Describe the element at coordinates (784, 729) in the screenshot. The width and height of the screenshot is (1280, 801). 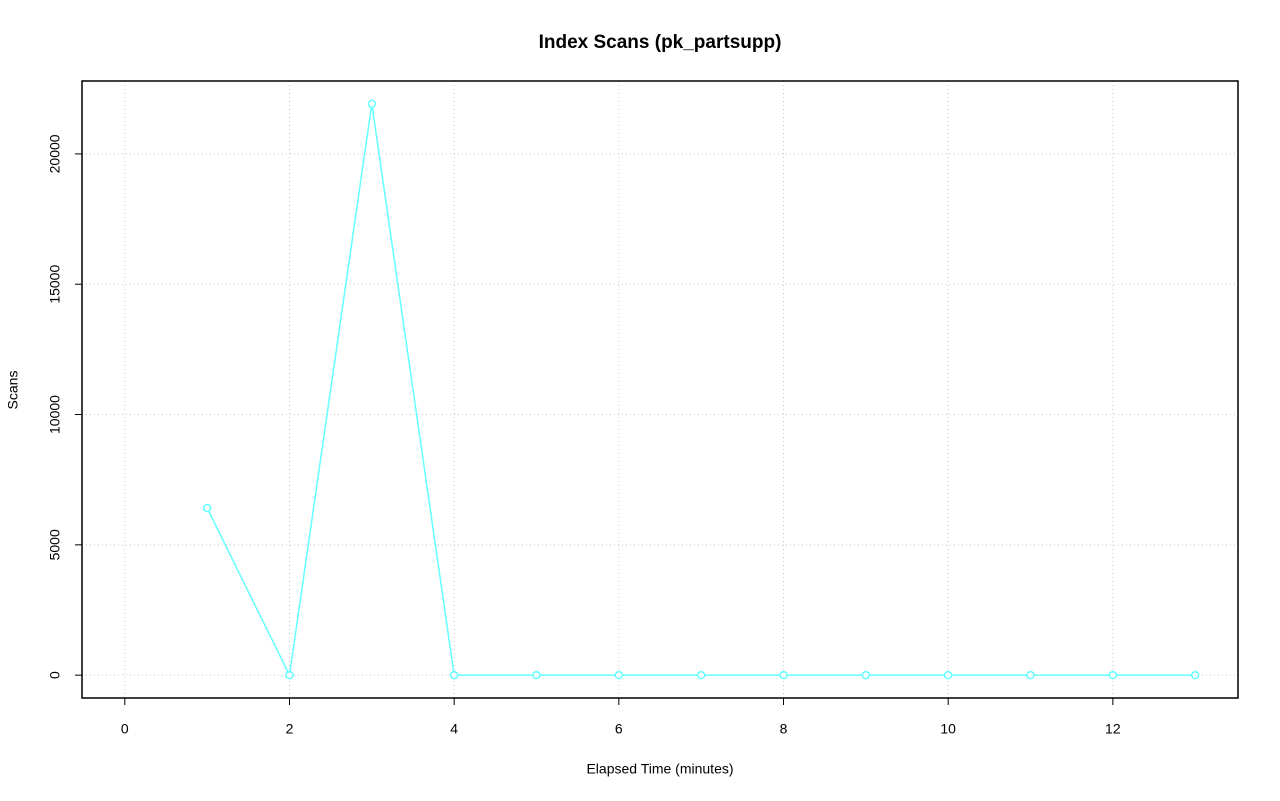
I see `x-tick-label: 8` at that location.